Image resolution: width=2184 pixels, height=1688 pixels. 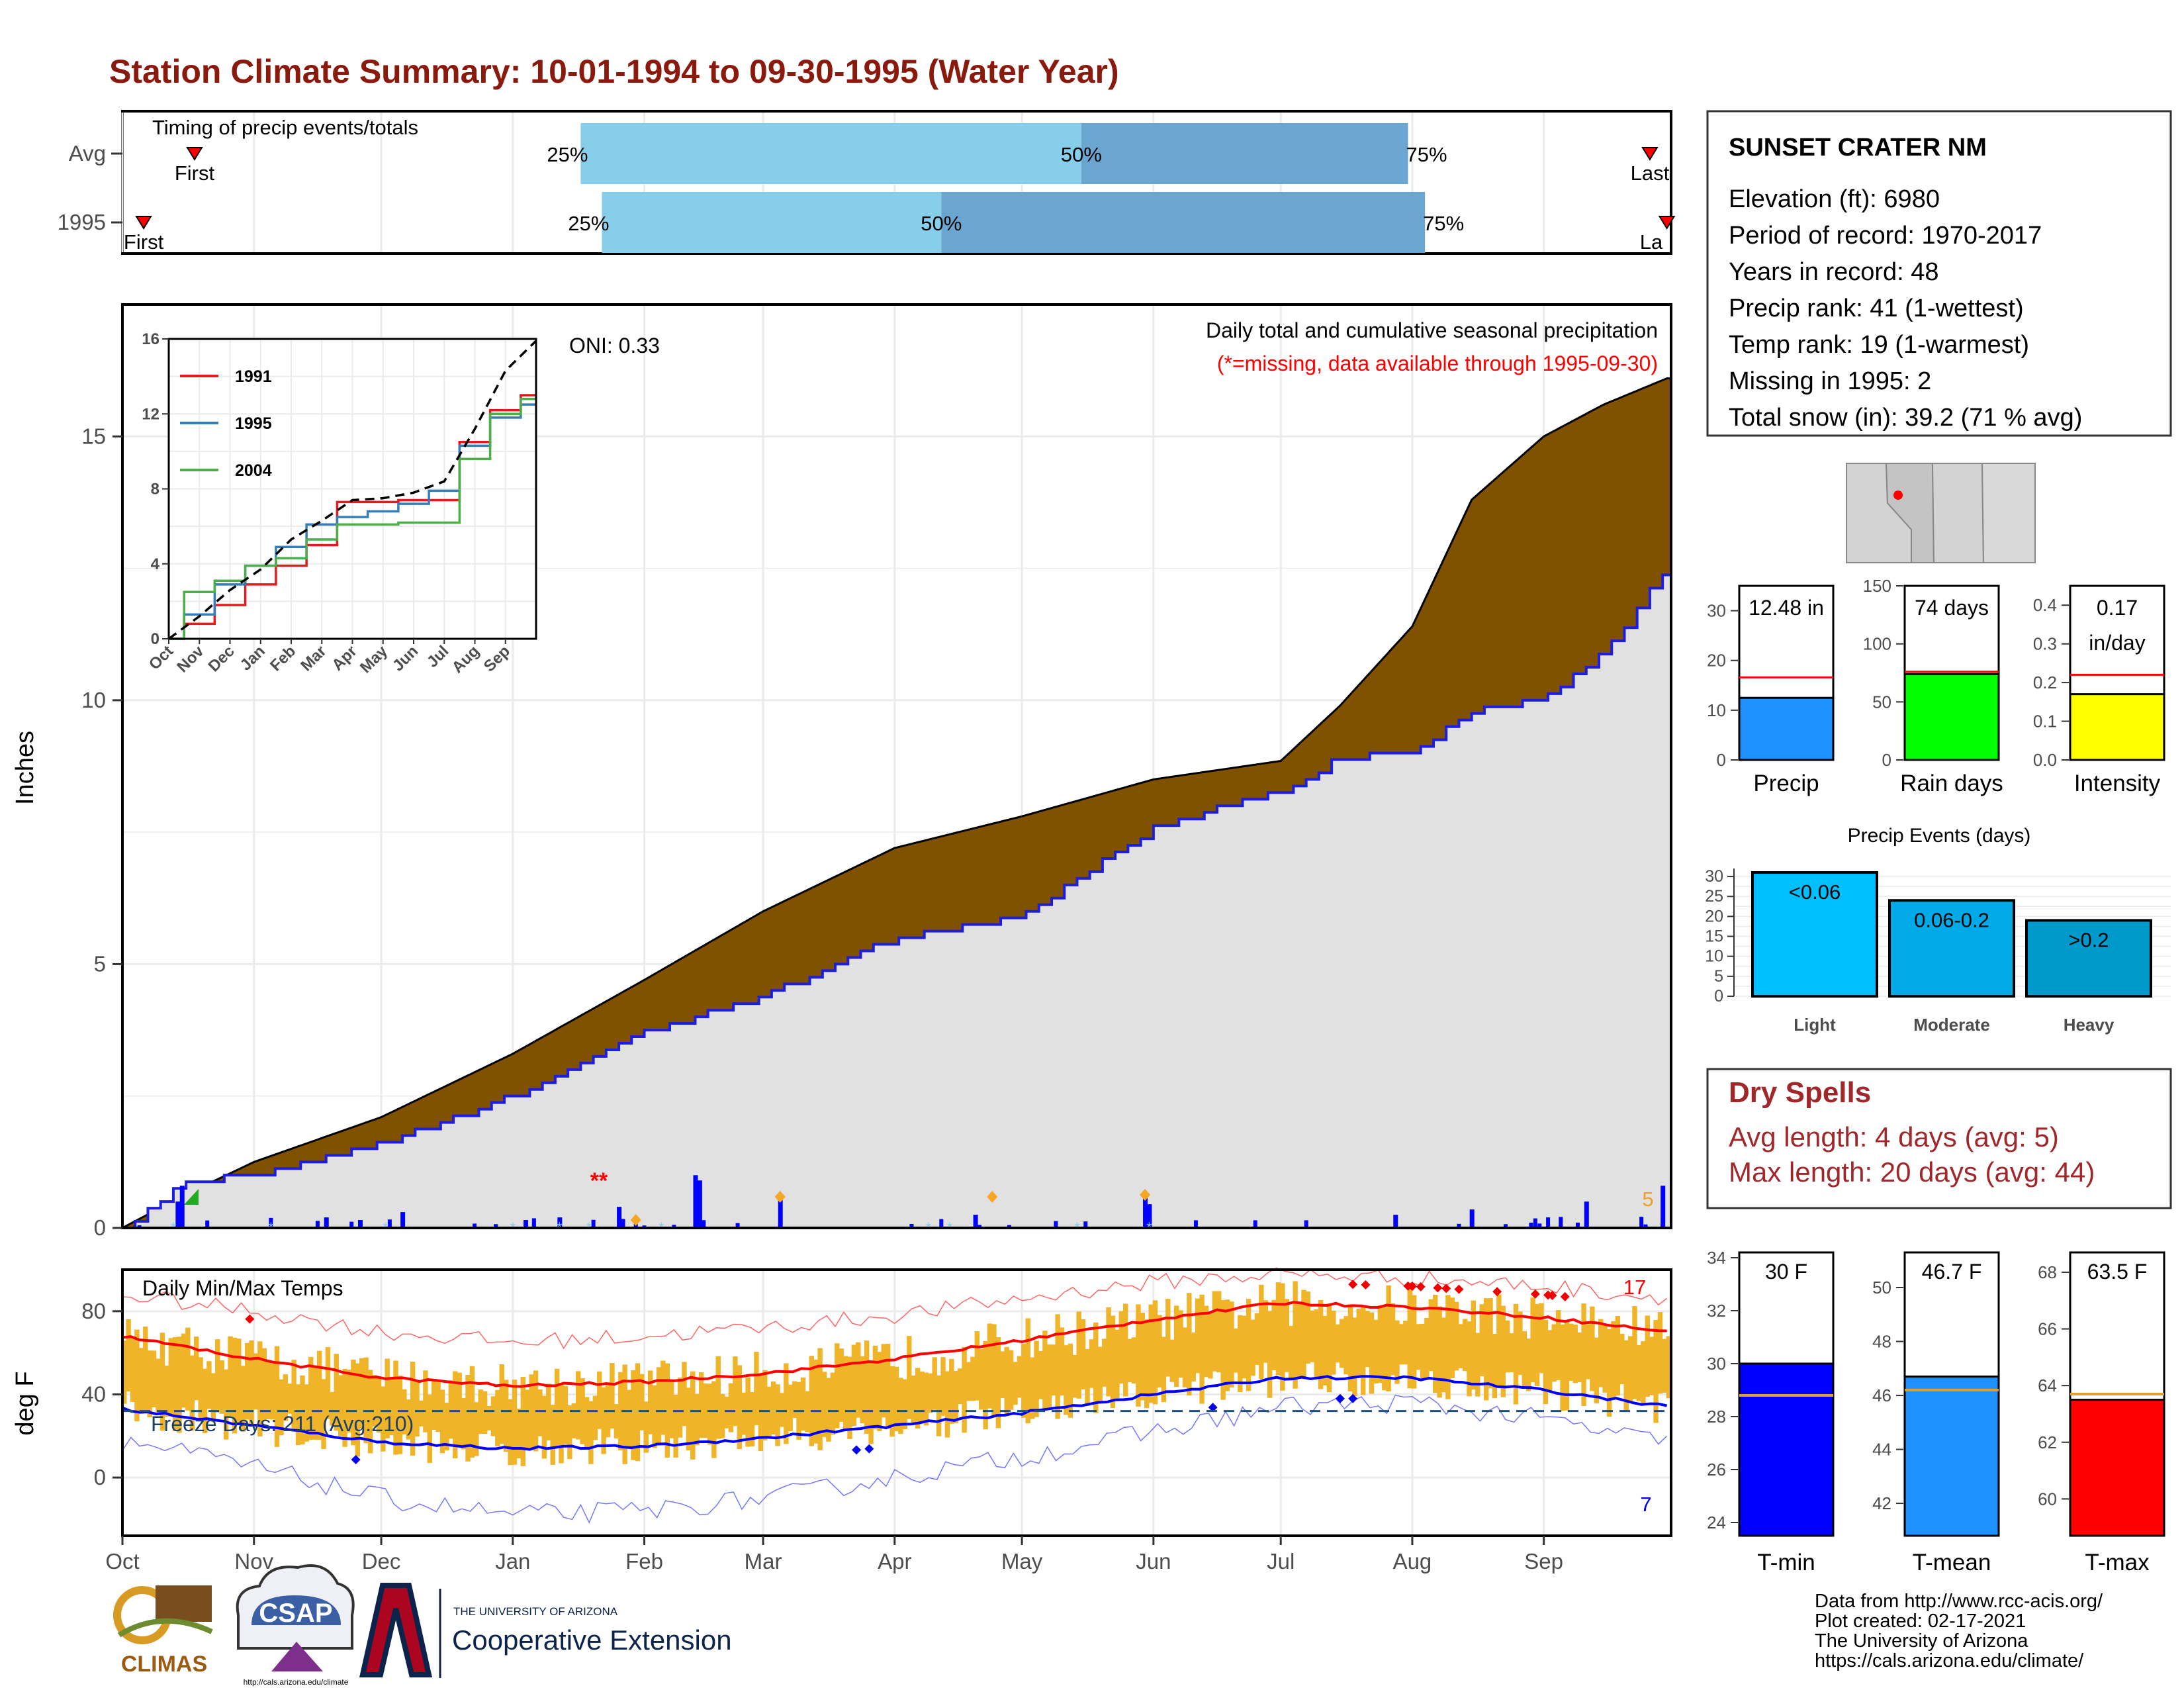 I want to click on timing-row-avg-label: Avg, so click(x=87, y=153).